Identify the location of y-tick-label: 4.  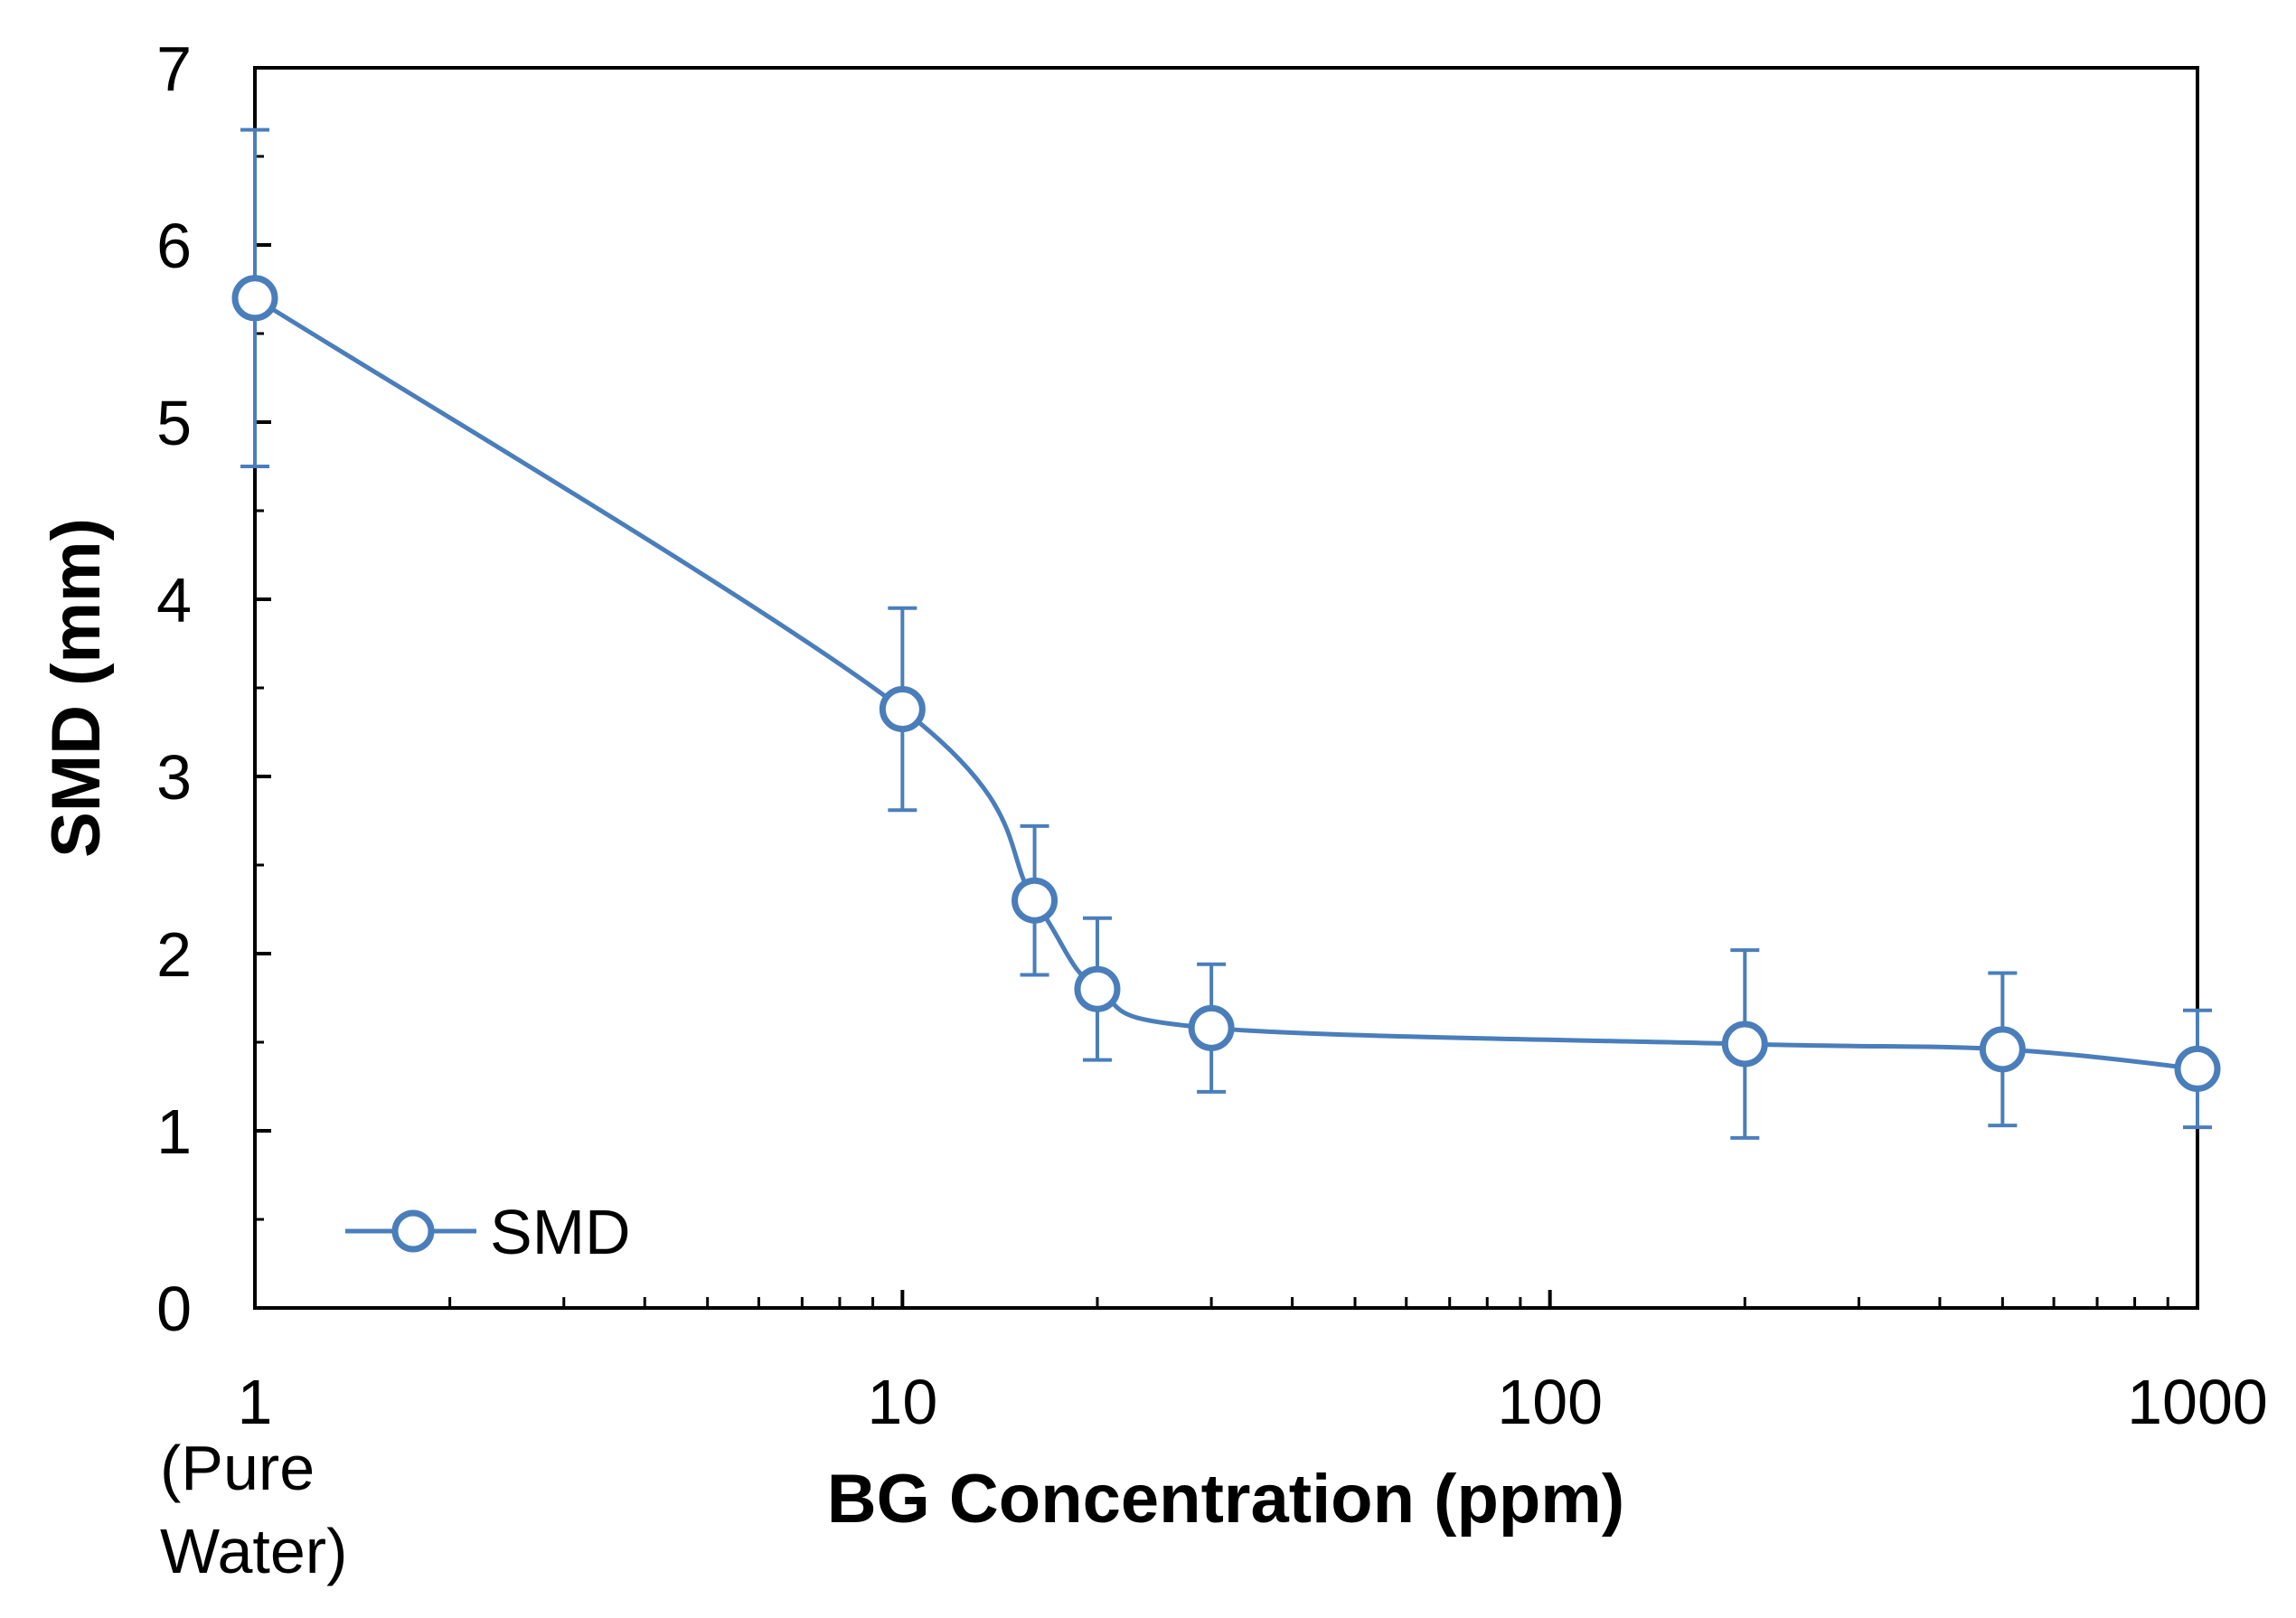
(174, 600).